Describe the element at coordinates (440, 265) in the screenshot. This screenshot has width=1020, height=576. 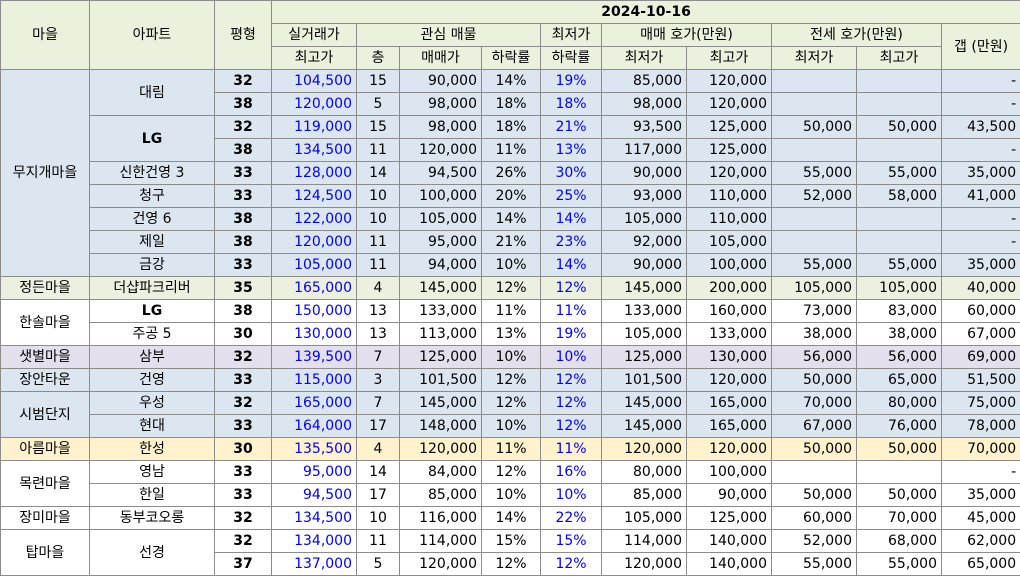
I see `sale-price-cell: 94,000` at that location.